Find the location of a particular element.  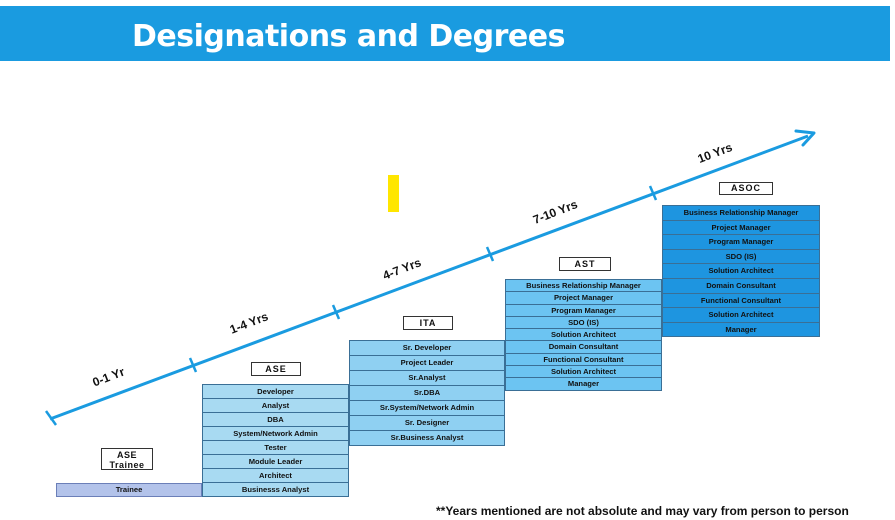

role-cell: Sr.DBA is located at coordinates (427, 392).